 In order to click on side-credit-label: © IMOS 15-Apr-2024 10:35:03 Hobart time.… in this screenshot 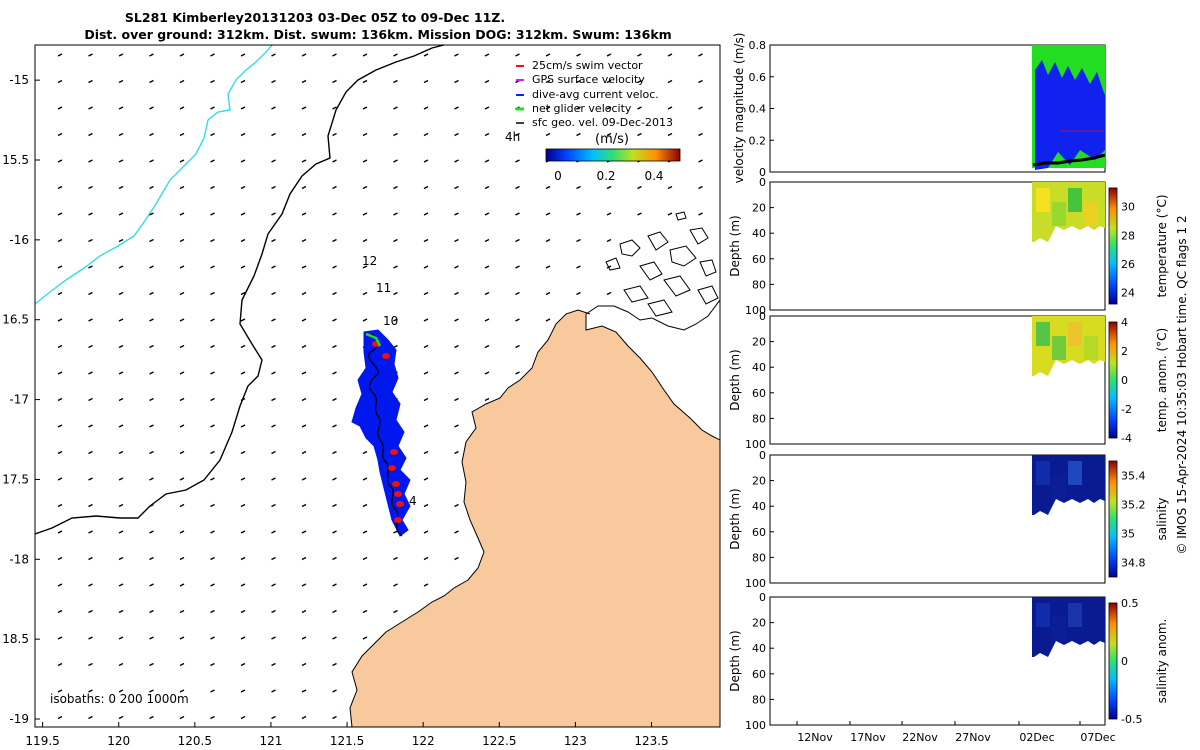, I will do `click(1182, 384)`.